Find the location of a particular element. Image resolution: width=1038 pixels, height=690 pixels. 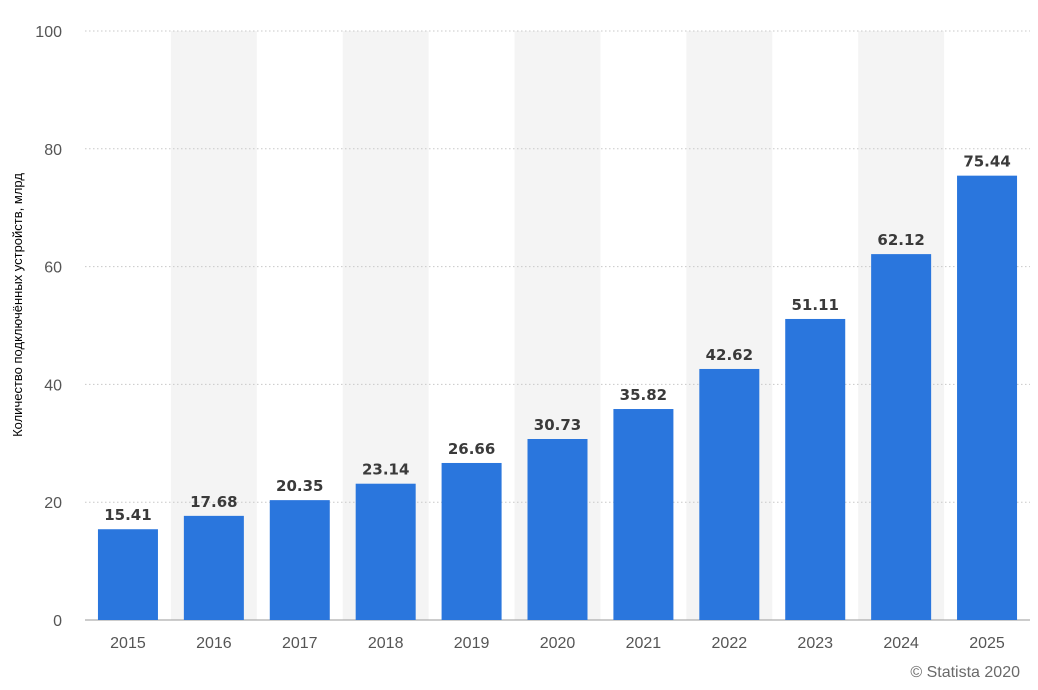

statista-credit: © Statista 2020 is located at coordinates (965, 672).